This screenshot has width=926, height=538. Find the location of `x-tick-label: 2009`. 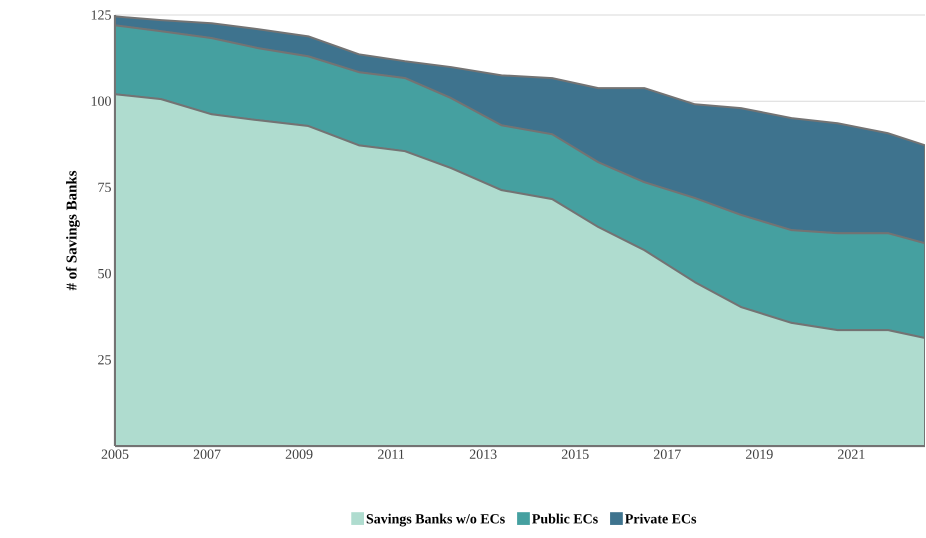

x-tick-label: 2009 is located at coordinates (299, 454).